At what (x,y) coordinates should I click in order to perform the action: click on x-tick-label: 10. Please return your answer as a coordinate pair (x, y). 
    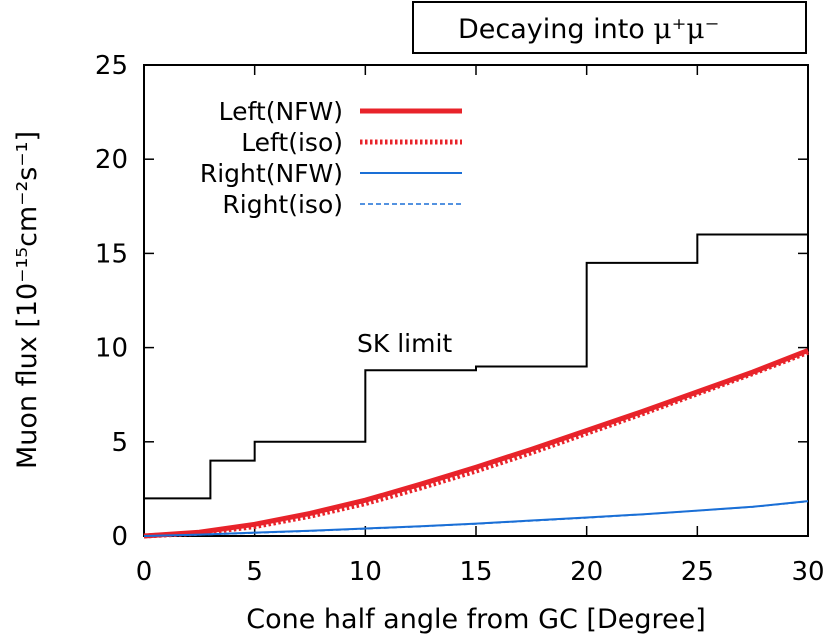
    Looking at the image, I should click on (365, 572).